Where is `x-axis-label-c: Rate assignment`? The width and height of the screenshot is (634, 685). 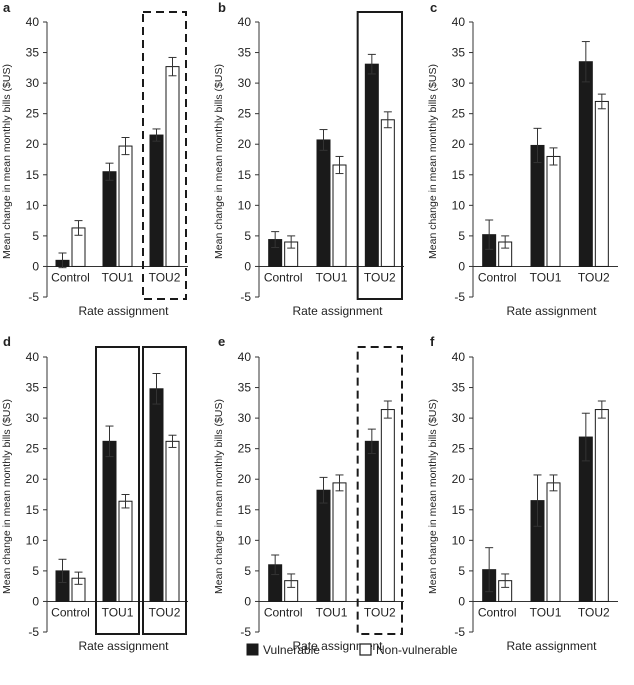 x-axis-label-c: Rate assignment is located at coordinates (551, 311).